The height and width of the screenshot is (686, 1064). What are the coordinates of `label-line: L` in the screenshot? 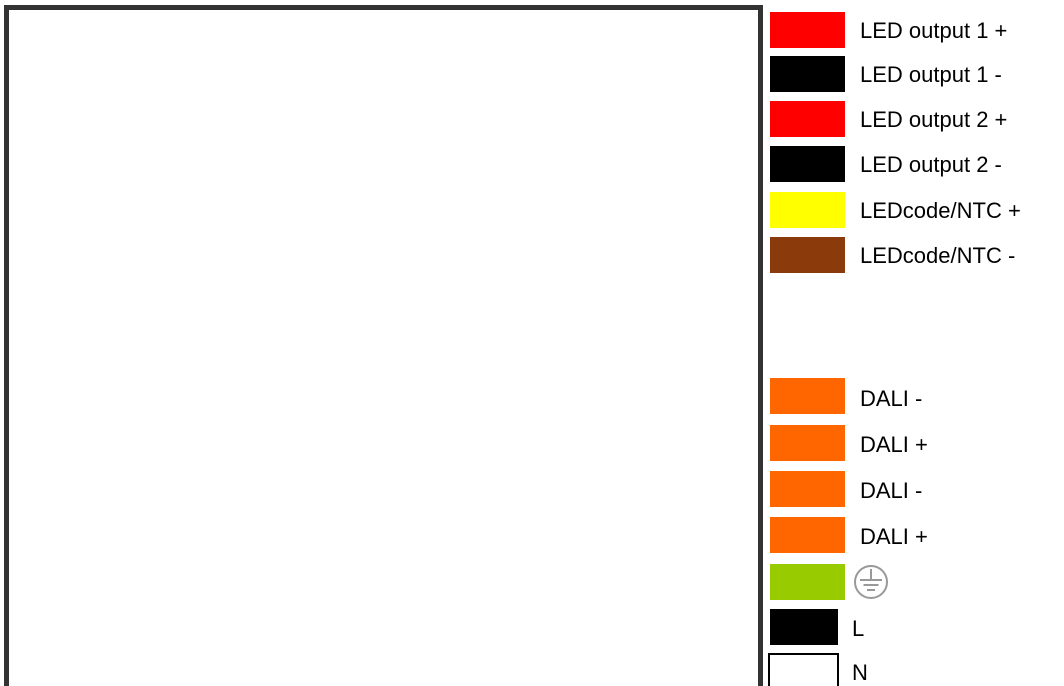 It's located at (858, 628).